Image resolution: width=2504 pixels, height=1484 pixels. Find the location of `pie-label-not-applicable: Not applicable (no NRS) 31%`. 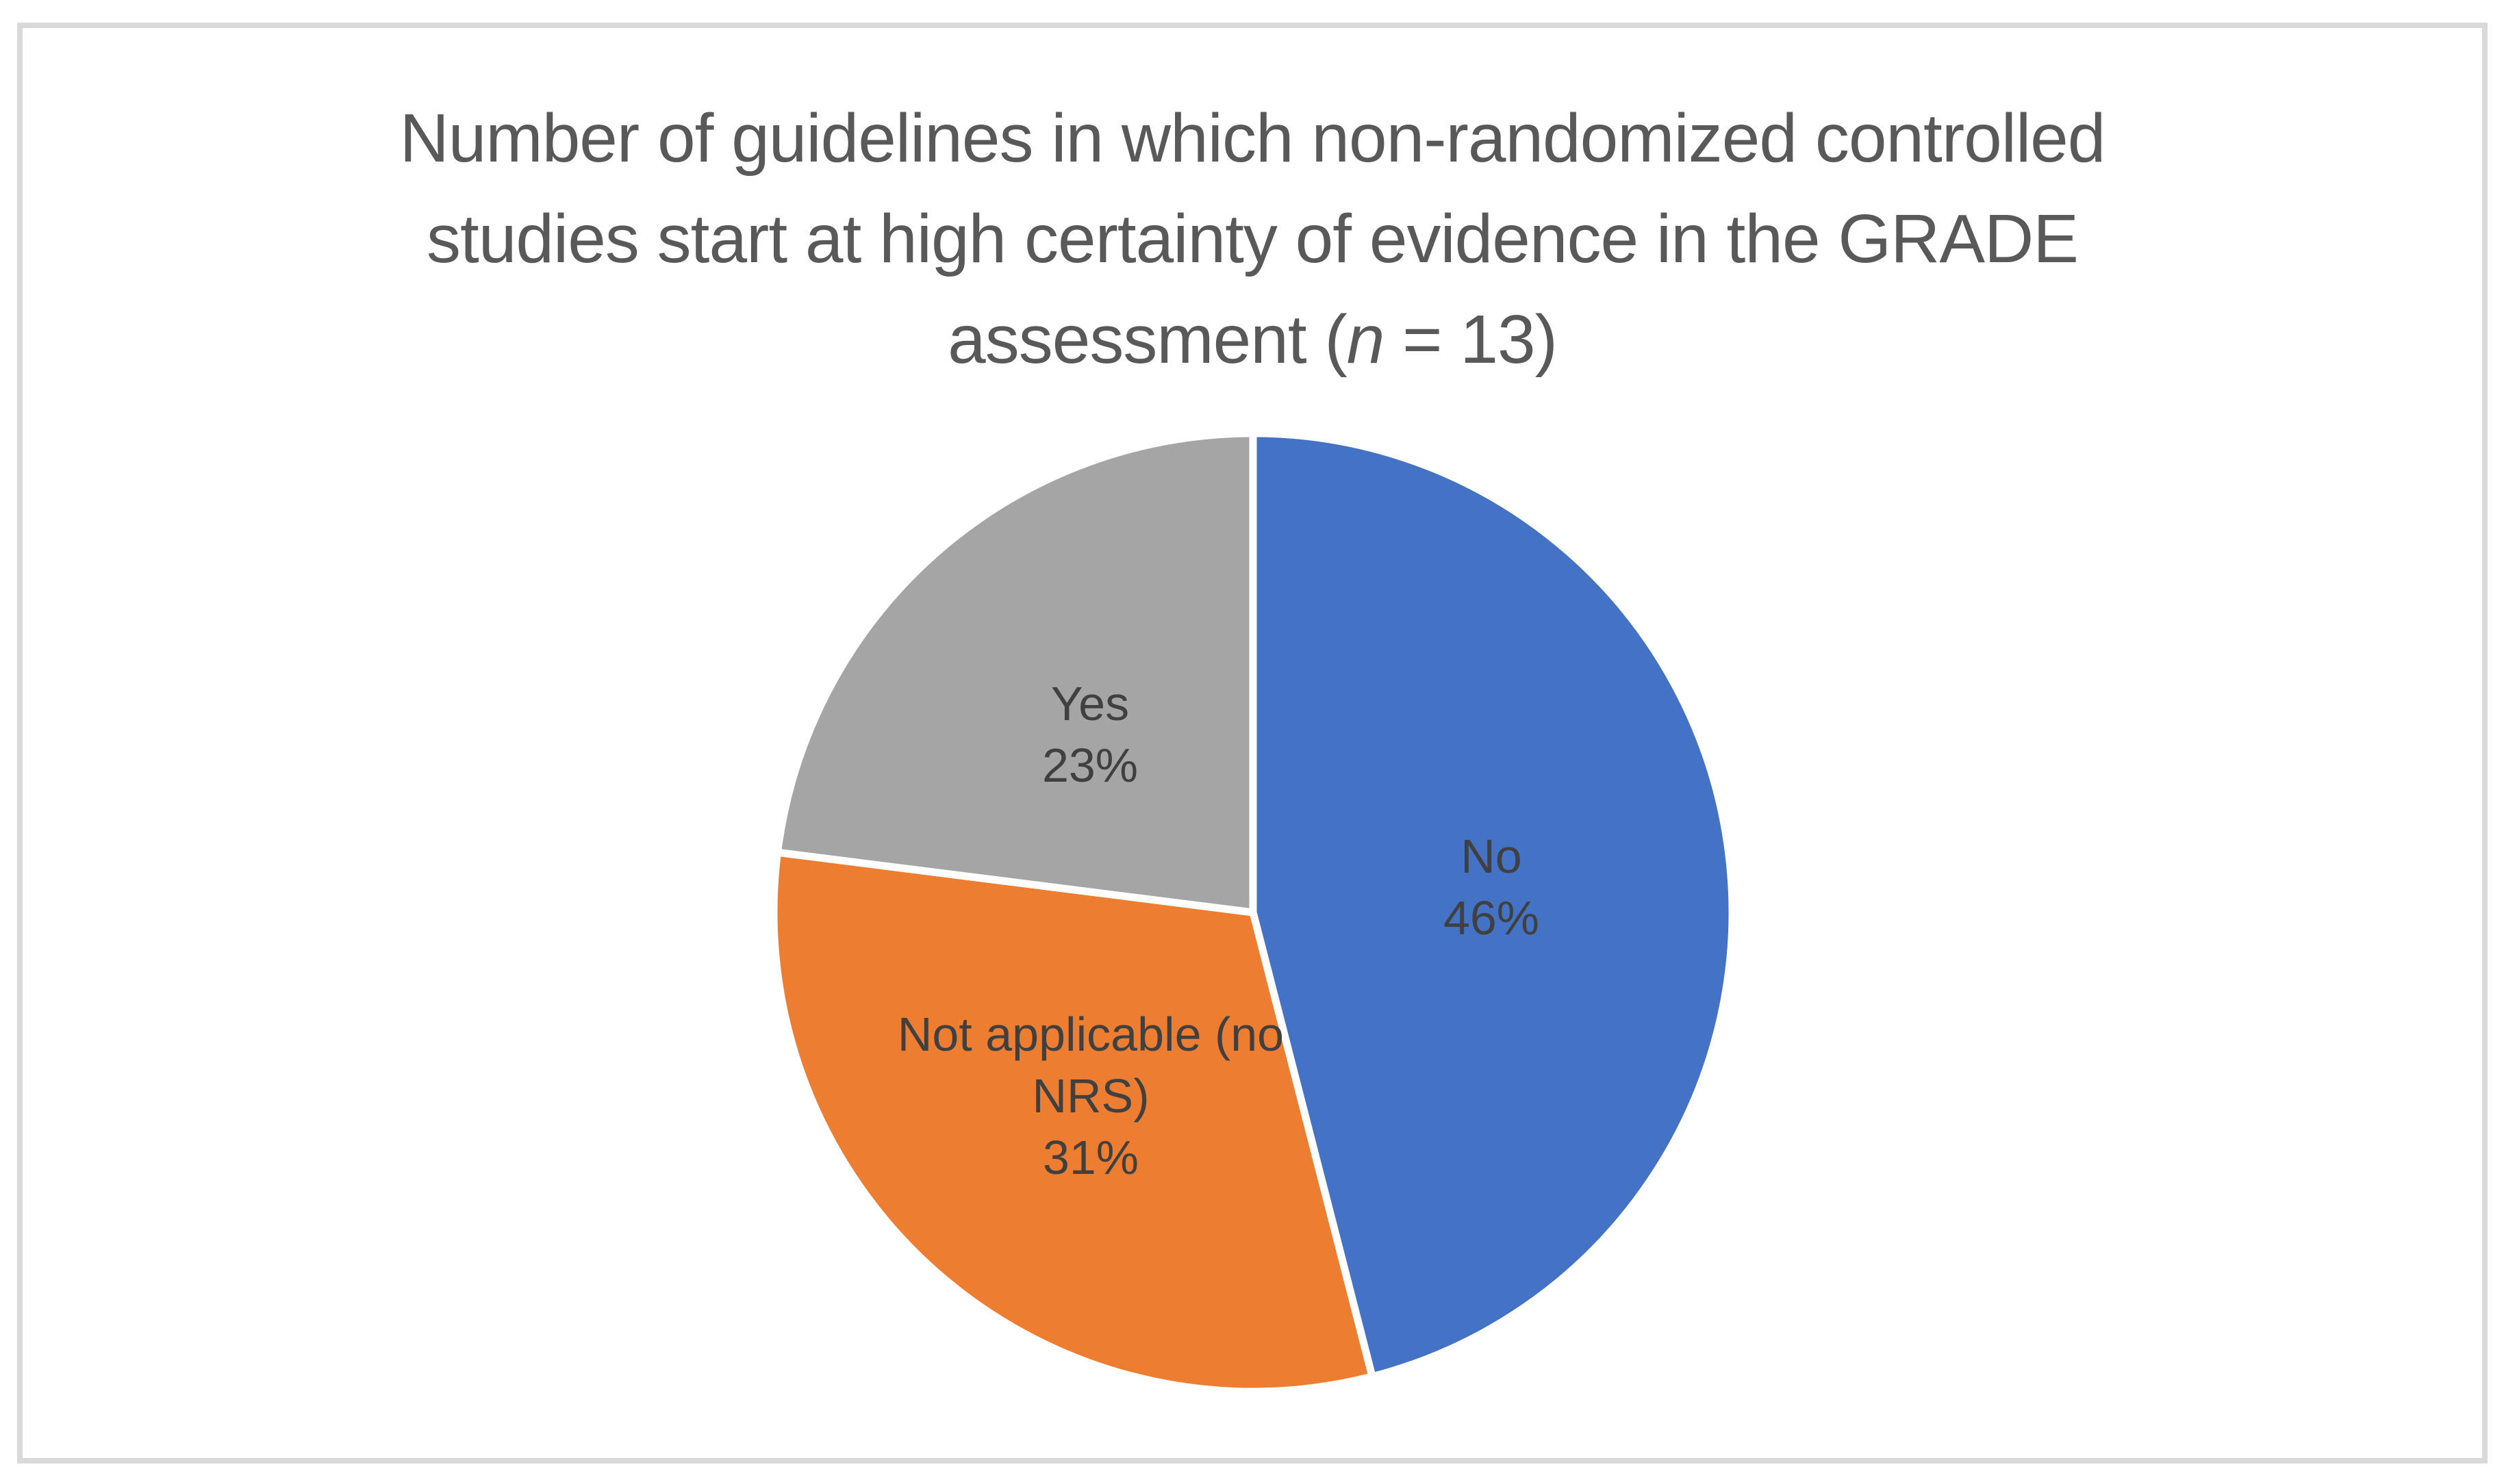

pie-label-not-applicable: Not applicable (no NRS) 31% is located at coordinates (1091, 1095).